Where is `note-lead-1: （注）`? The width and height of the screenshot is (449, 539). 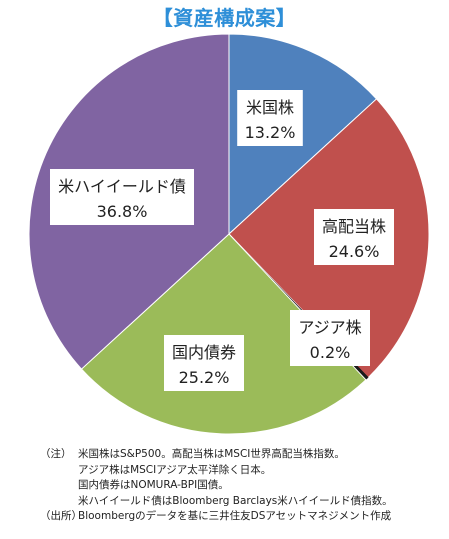 note-lead-1: （注） is located at coordinates (56, 454).